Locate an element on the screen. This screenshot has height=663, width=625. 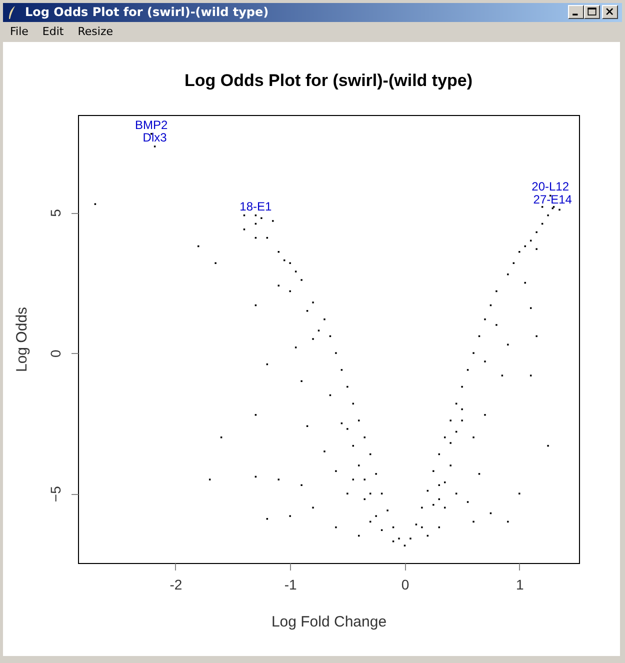
text: File is located at coordinates (19, 31).